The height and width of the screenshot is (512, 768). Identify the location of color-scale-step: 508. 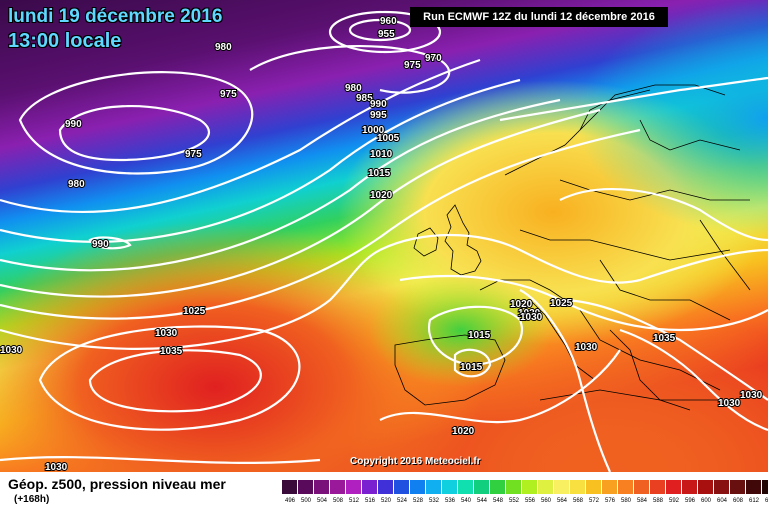
(338, 492).